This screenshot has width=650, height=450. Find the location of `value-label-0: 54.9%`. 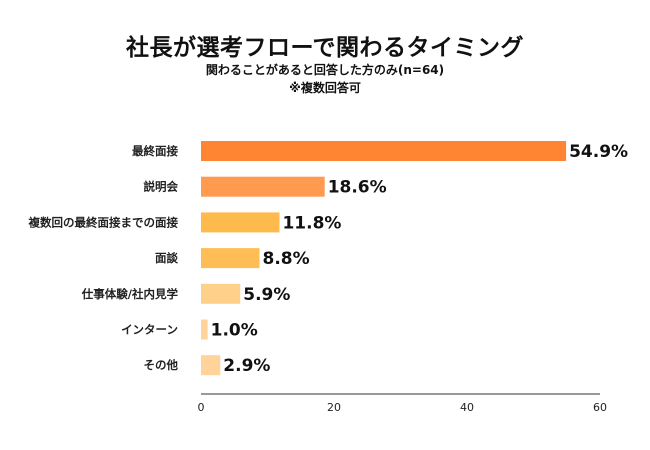

value-label-0: 54.9% is located at coordinates (598, 152).